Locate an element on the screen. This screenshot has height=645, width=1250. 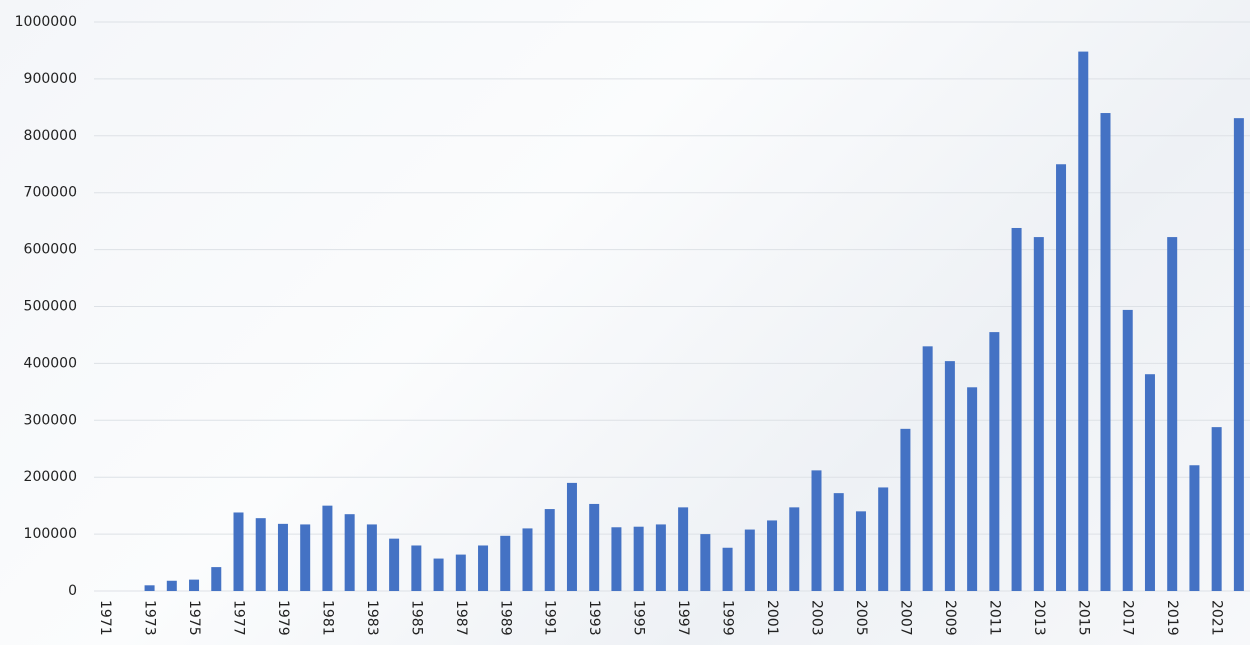
x-tick-label: 2009 is located at coordinates (950, 618).